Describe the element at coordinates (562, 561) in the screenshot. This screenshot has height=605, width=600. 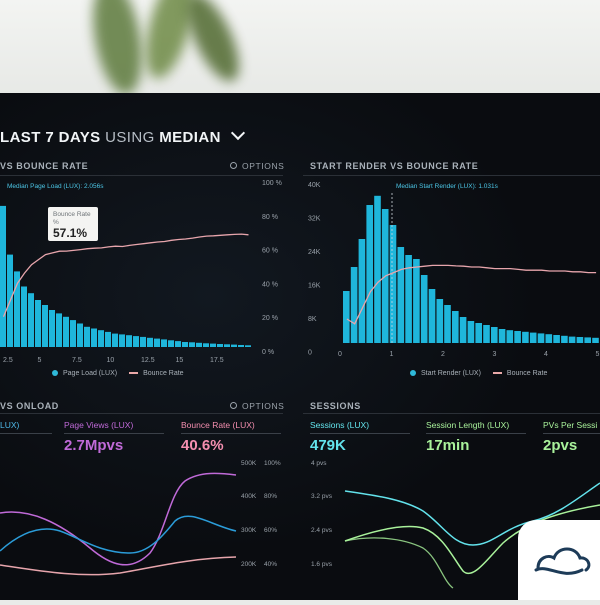
I see `cloud-logo-icon` at that location.